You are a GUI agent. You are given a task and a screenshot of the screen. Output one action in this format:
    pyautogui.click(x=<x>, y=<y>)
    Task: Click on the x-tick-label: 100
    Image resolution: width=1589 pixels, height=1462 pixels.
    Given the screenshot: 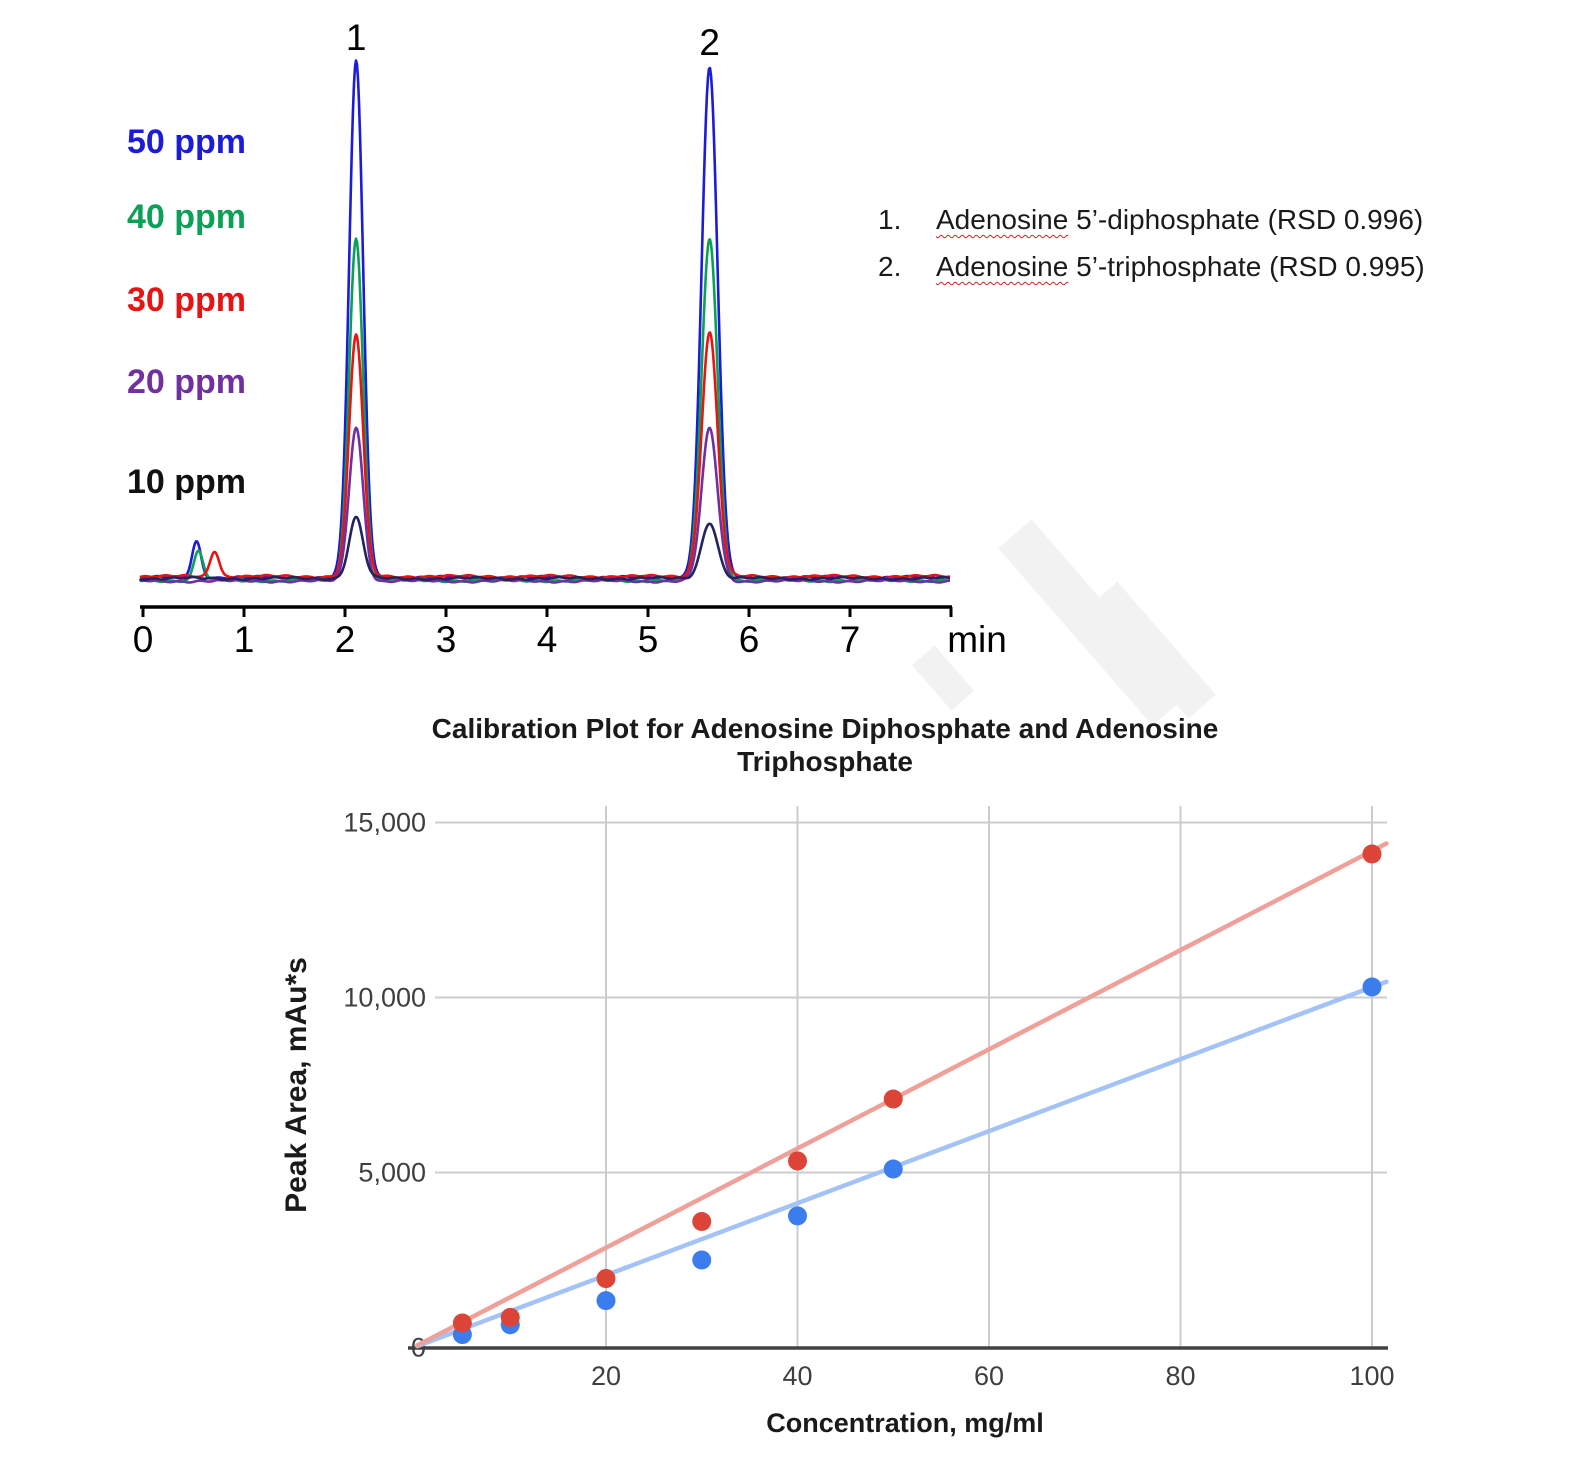 What is the action you would take?
    pyautogui.click(x=1371, y=1376)
    